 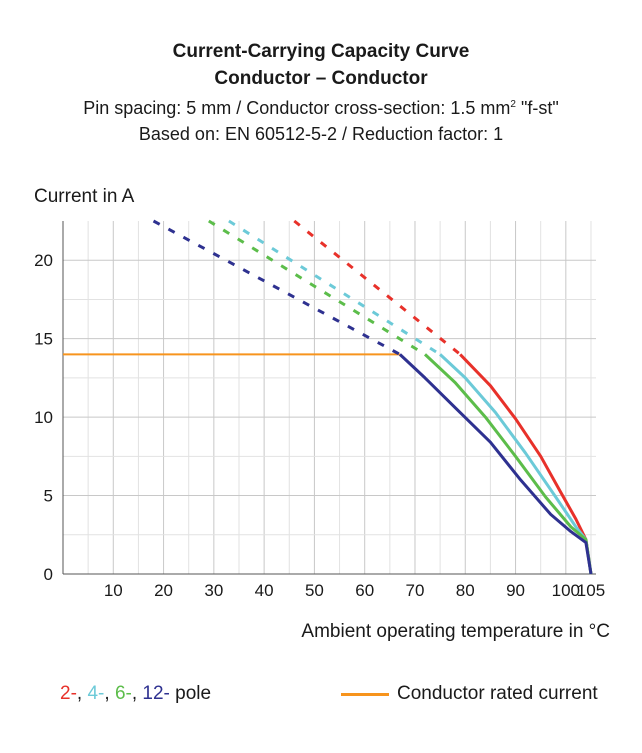 I want to click on legend-pole-text: 6-, so click(x=123, y=693).